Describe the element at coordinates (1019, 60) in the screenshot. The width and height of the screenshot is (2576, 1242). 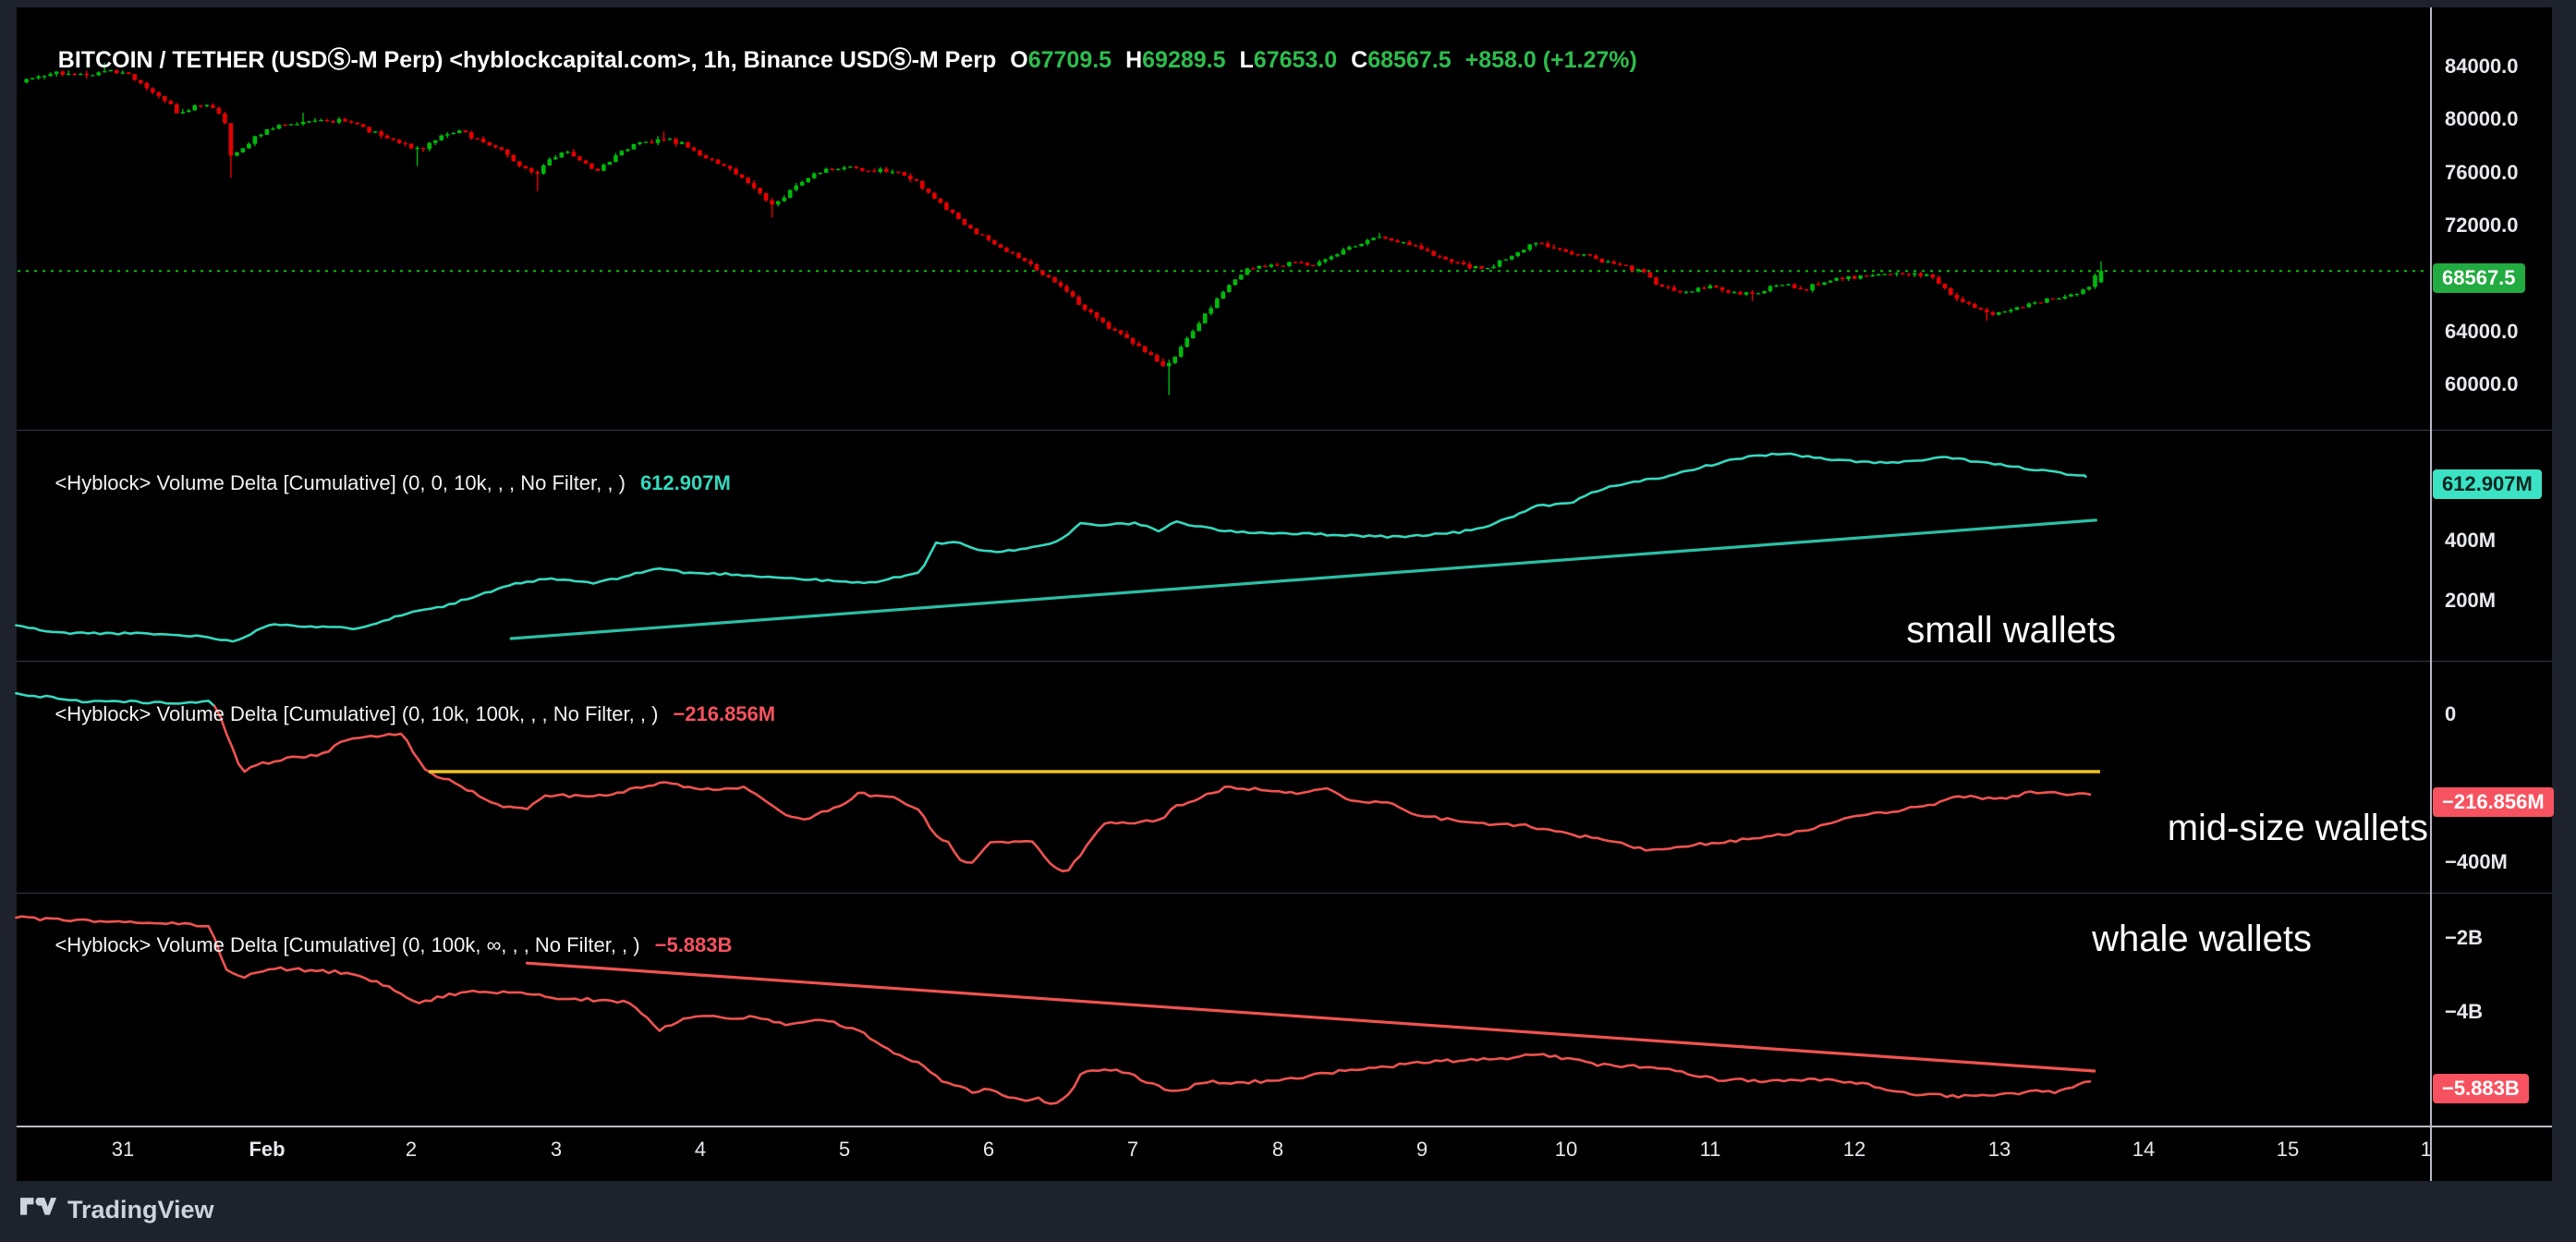
I see `ohlc-label: O` at that location.